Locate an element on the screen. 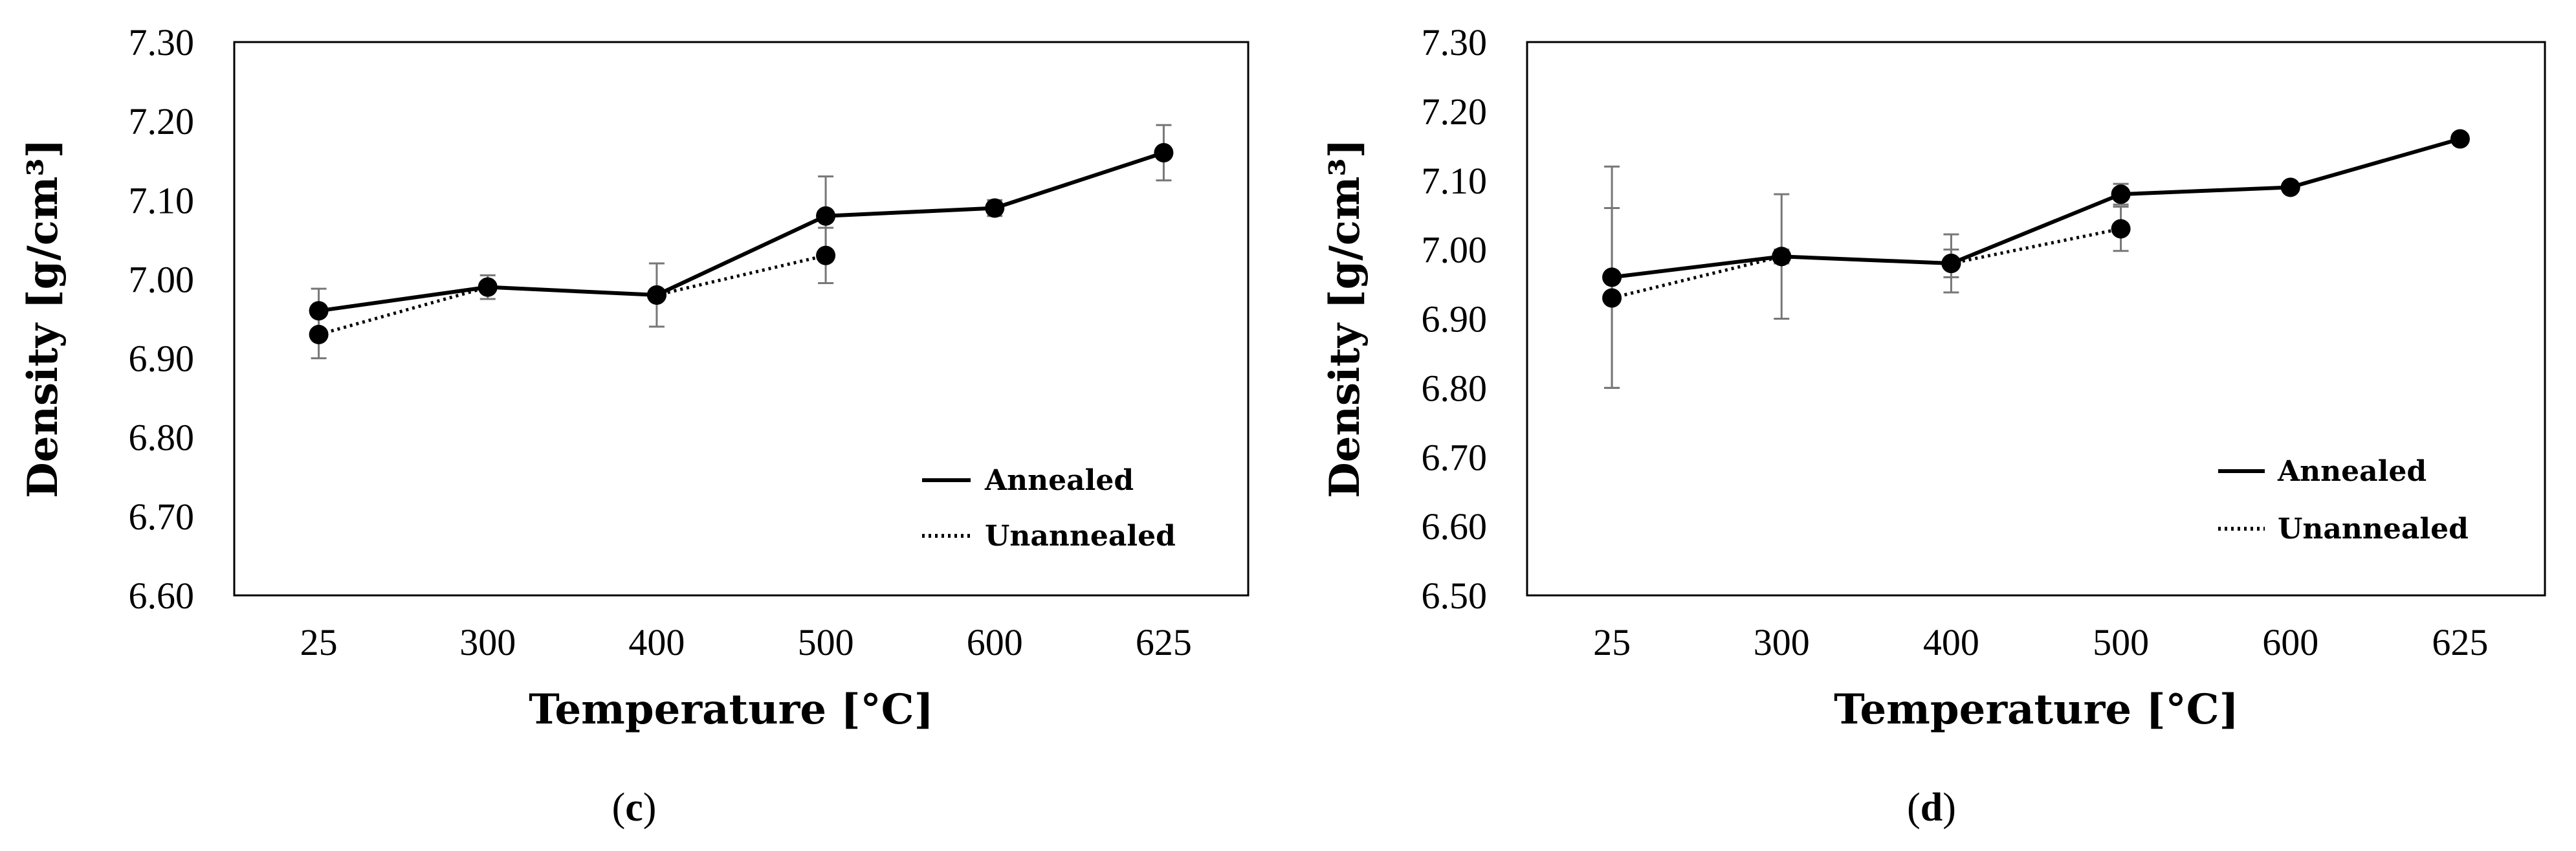 This screenshot has width=2576, height=851. panel-c-x-tick-label: 600 is located at coordinates (995, 642).